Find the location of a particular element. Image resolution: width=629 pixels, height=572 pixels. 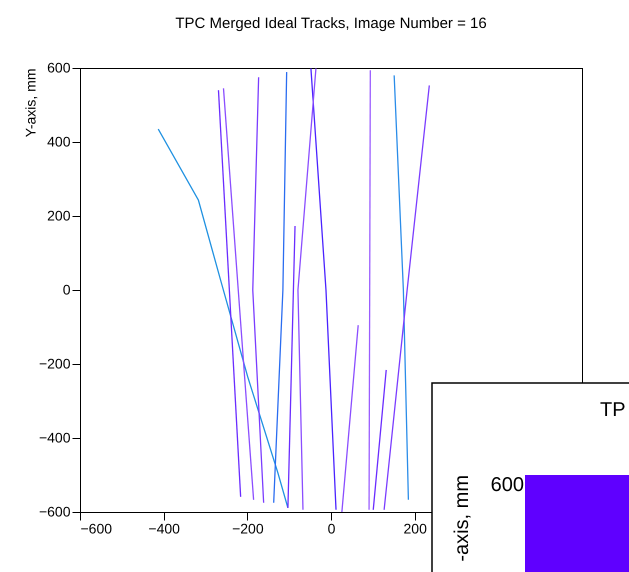

x-tick-label: −400 is located at coordinates (164, 528).